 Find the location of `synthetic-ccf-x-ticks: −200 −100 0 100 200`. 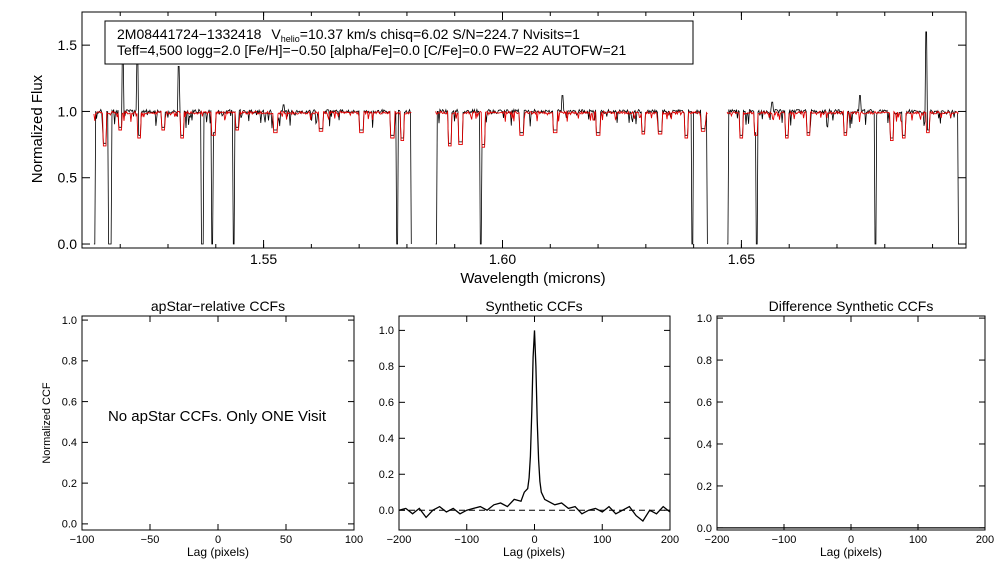

synthetic-ccf-x-ticks: −200 −100 0 100 200 is located at coordinates (533, 431).